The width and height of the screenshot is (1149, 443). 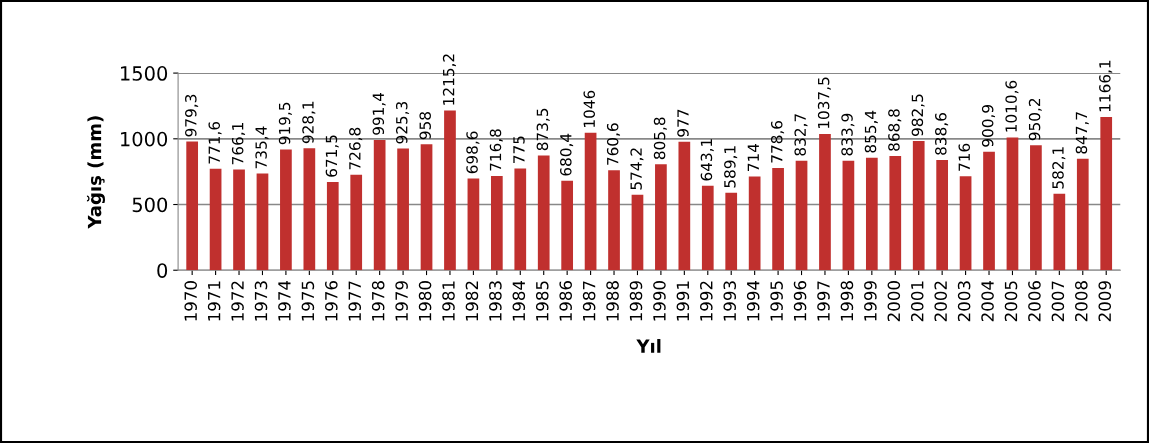 What do you see at coordinates (215, 142) in the screenshot?
I see `data-label: 771,6` at bounding box center [215, 142].